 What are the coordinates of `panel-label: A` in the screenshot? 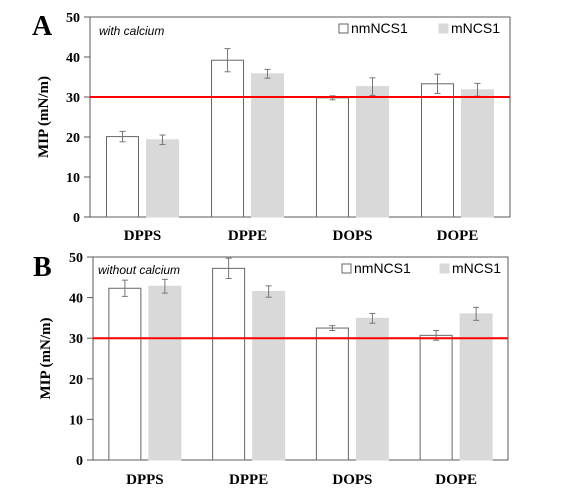 It's located at (42, 26).